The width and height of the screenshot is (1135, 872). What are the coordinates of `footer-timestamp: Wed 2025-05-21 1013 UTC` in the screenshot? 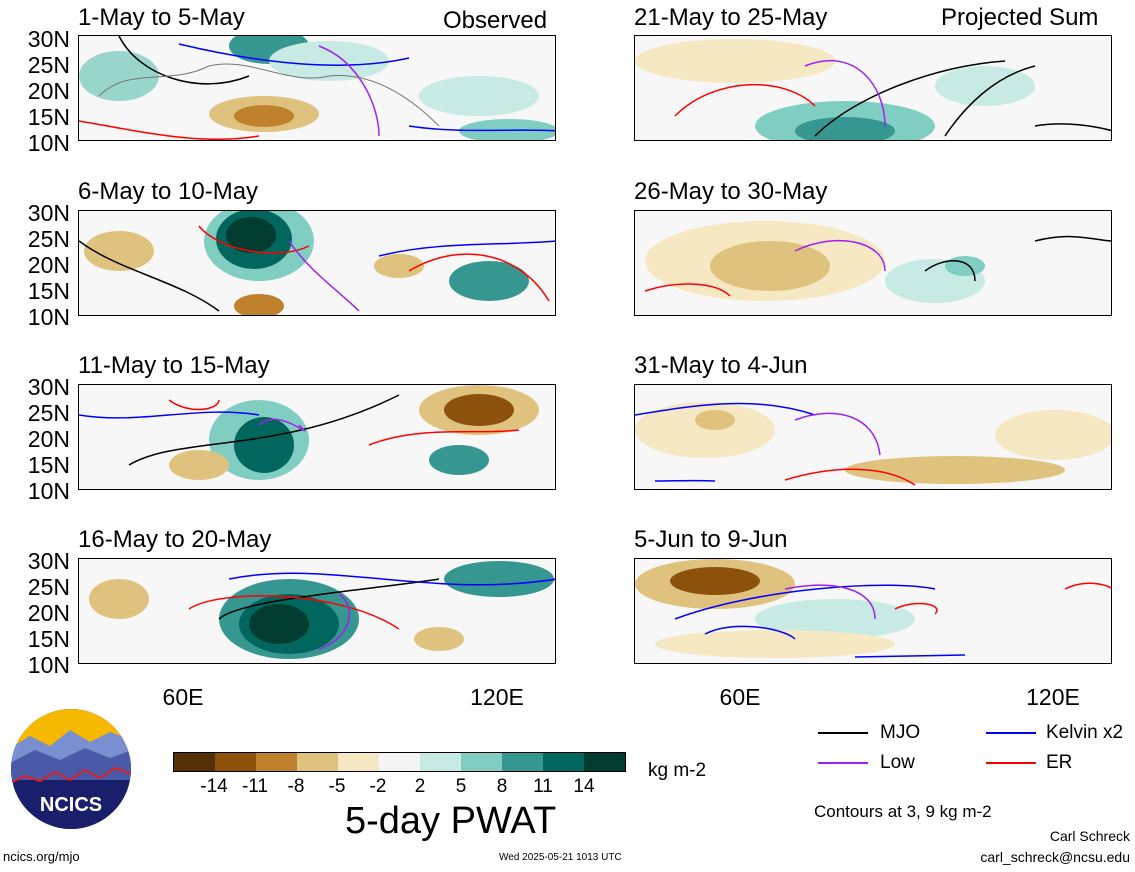 It's located at (560, 857).